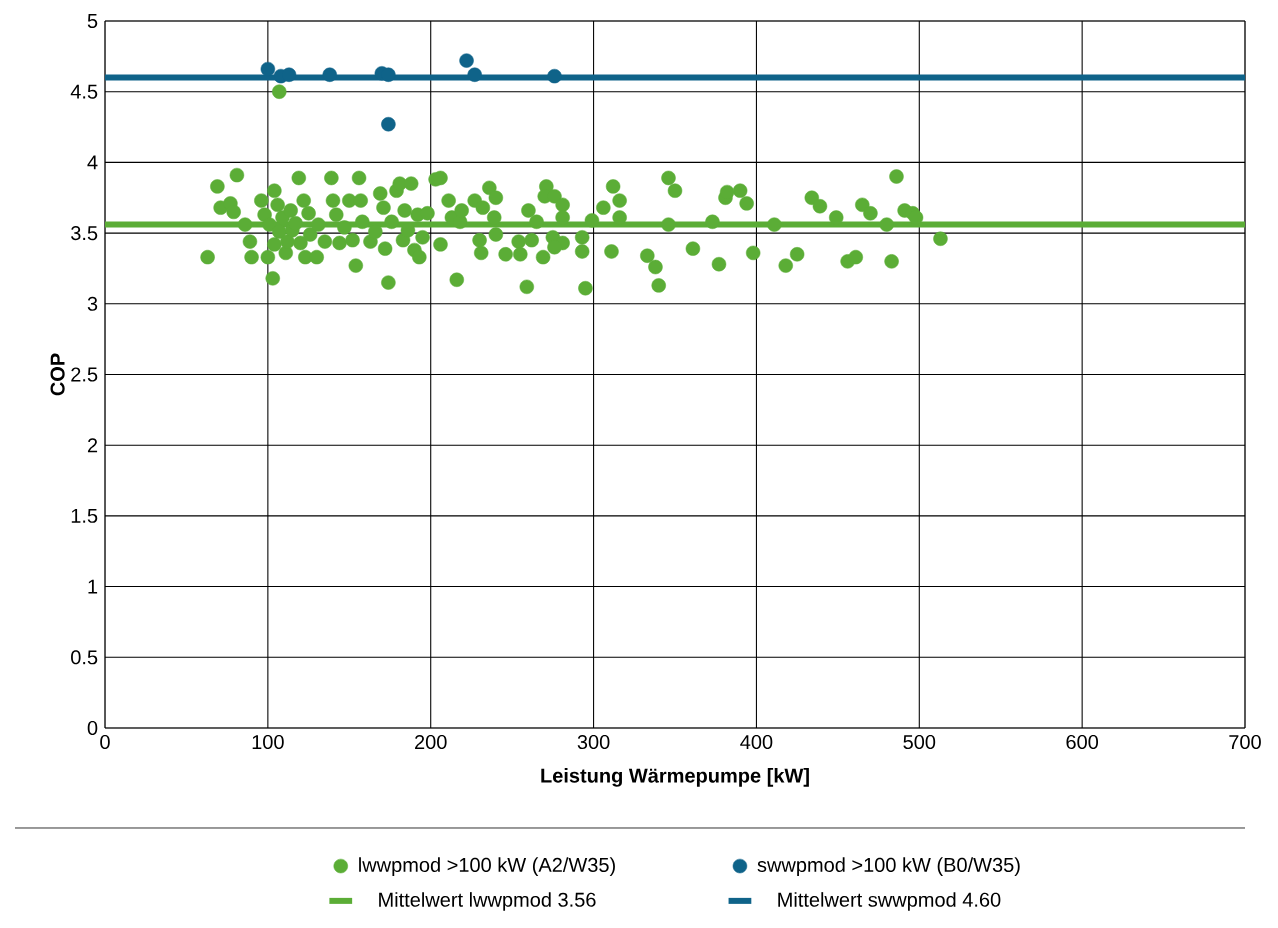 The width and height of the screenshot is (1278, 928). Describe the element at coordinates (675, 777) in the screenshot. I see `x-axis-title: Leistung Wärmepumpe [kW]` at that location.